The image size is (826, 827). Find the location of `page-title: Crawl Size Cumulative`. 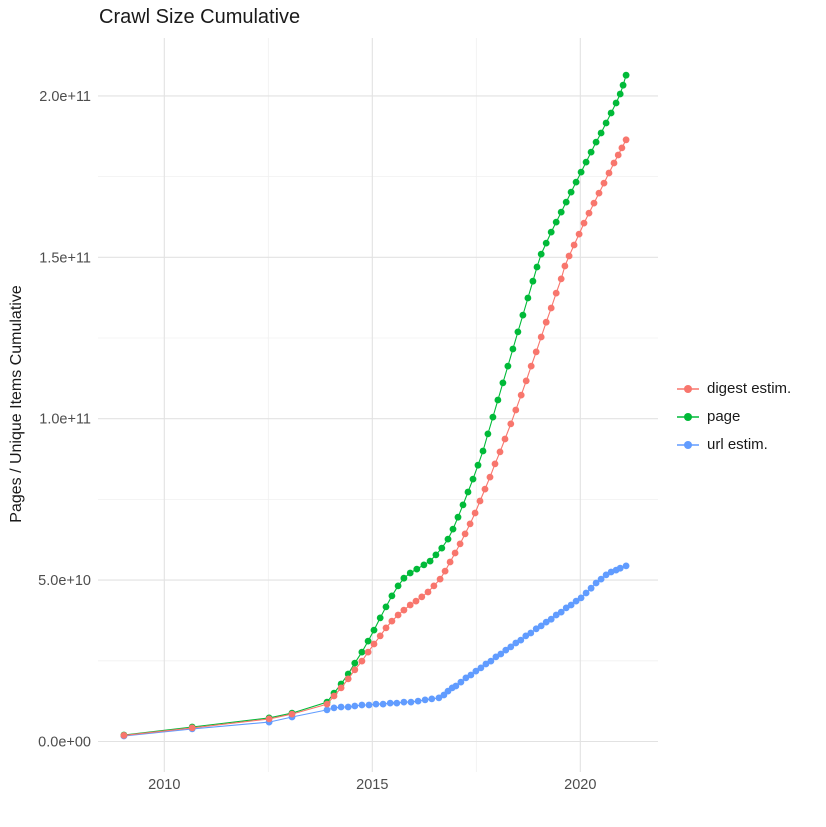

page-title: Crawl Size Cumulative is located at coordinates (200, 17).